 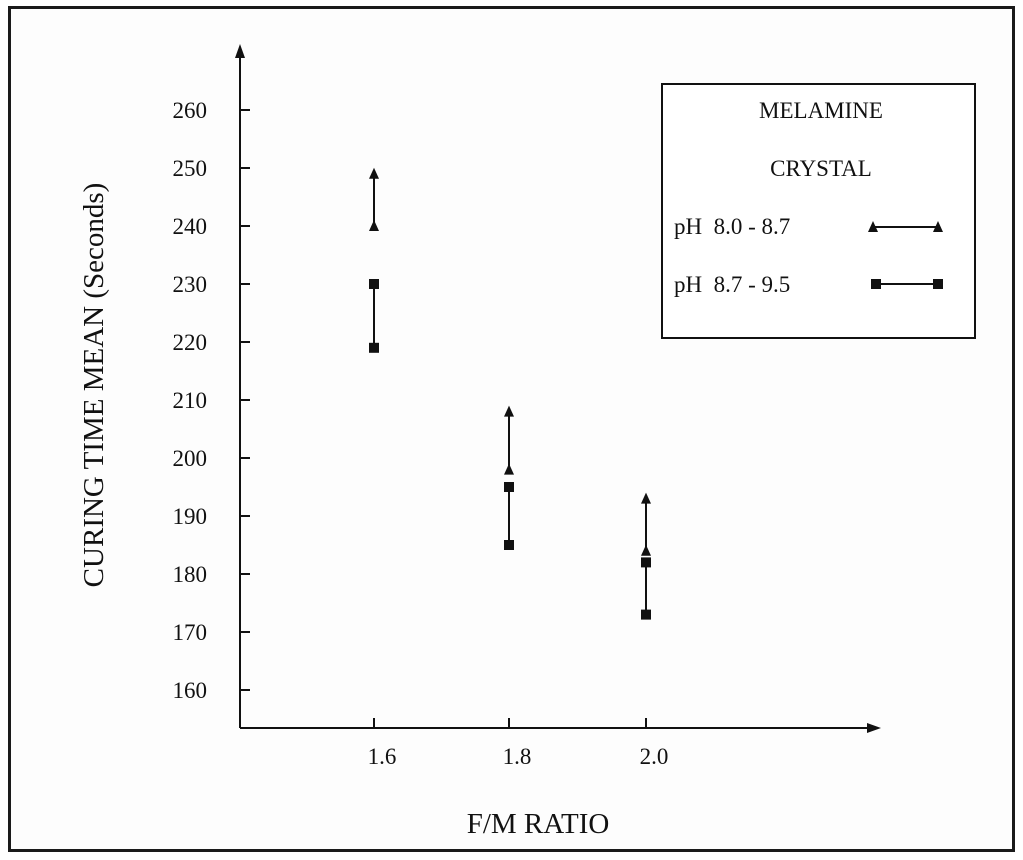 I want to click on x-tick-label: 1.8, so click(x=517, y=756).